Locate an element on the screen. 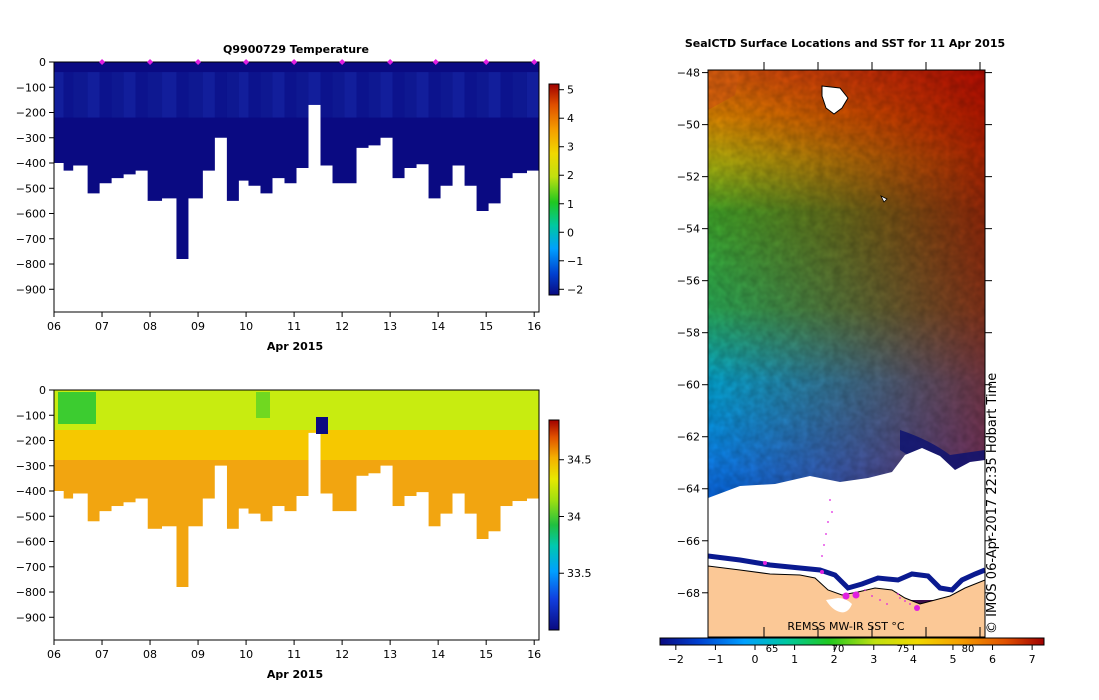 The image size is (1099, 700). map-y-tick-label: −58 is located at coordinates (688, 333).